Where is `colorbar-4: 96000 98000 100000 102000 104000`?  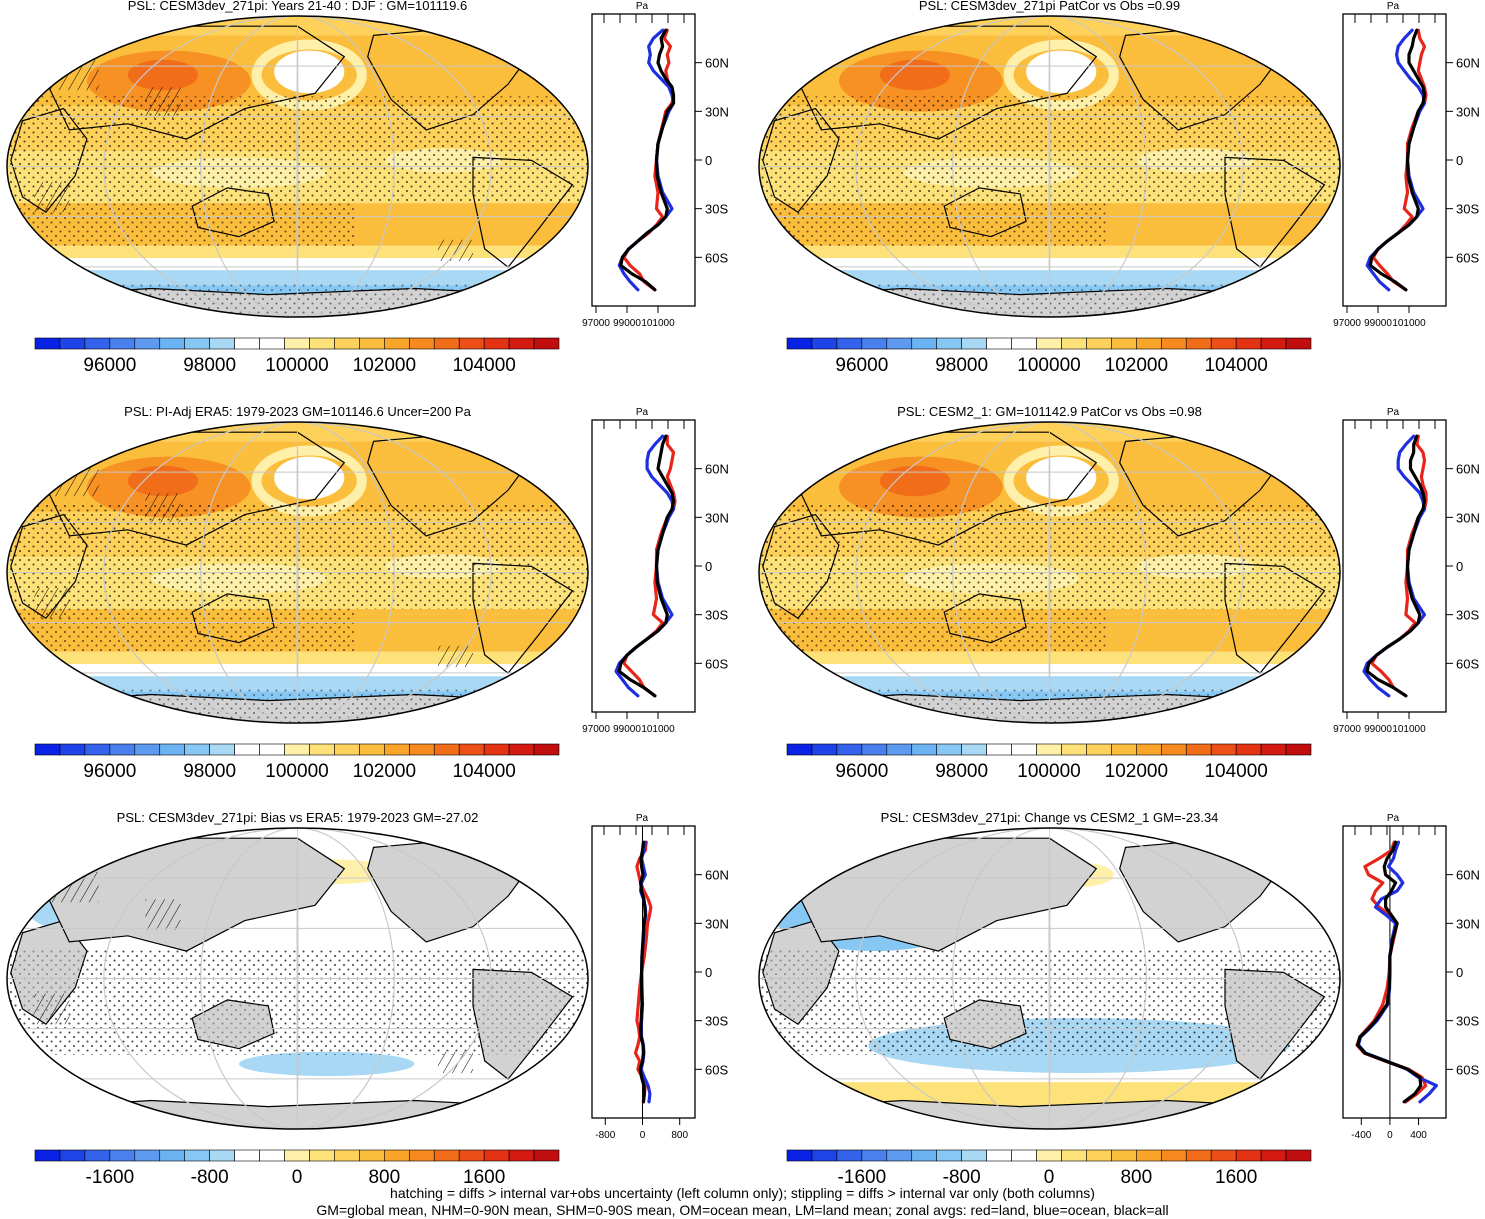
colorbar-4: 96000 98000 100000 102000 104000 is located at coordinates (1049, 762).